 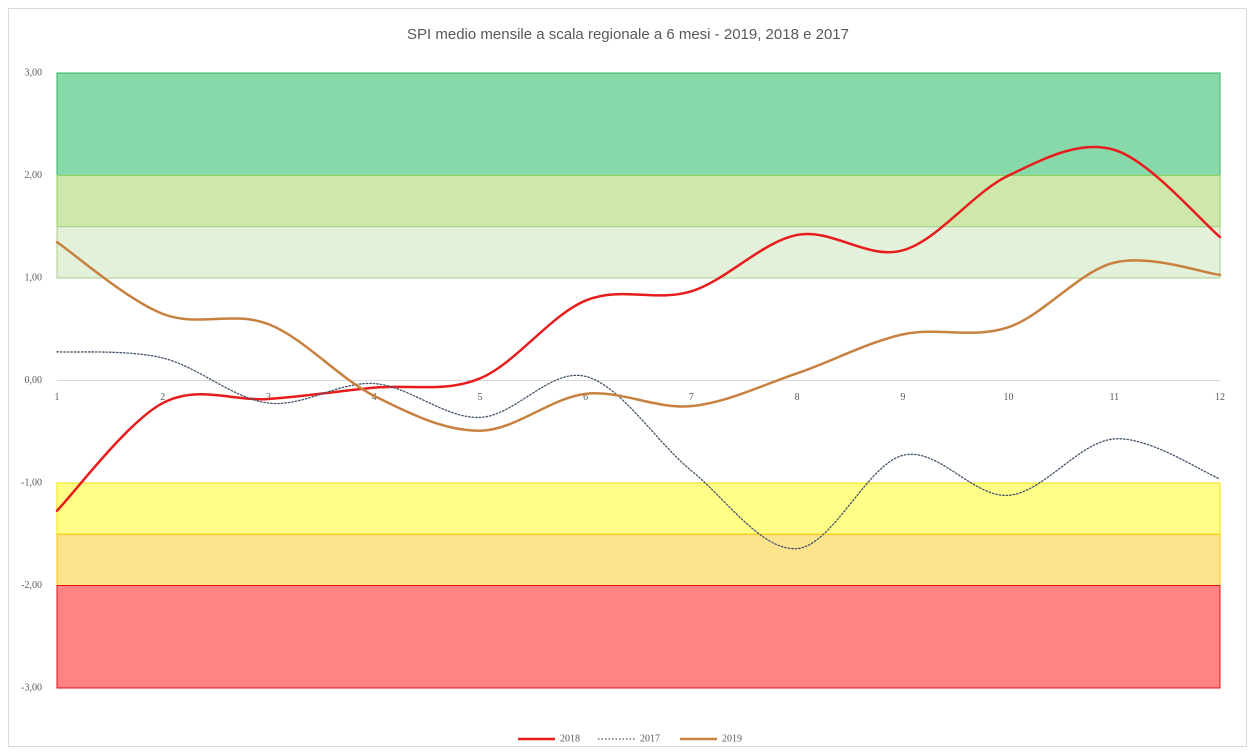 I want to click on x-tick-label: 3, so click(x=268, y=397).